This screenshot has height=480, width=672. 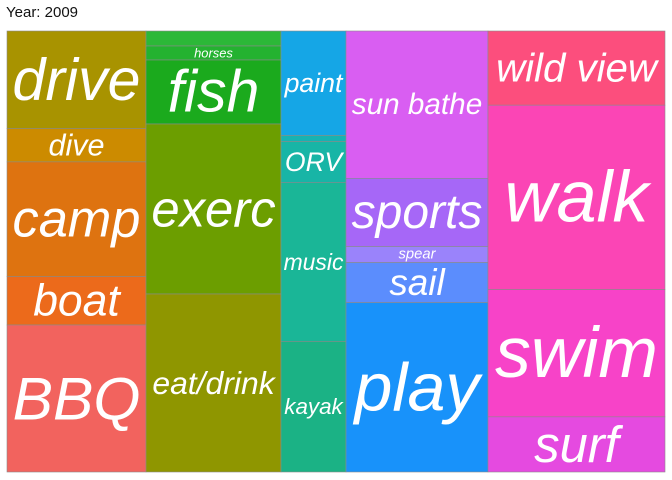 I want to click on tile-wild-view: wild view, so click(x=576, y=68).